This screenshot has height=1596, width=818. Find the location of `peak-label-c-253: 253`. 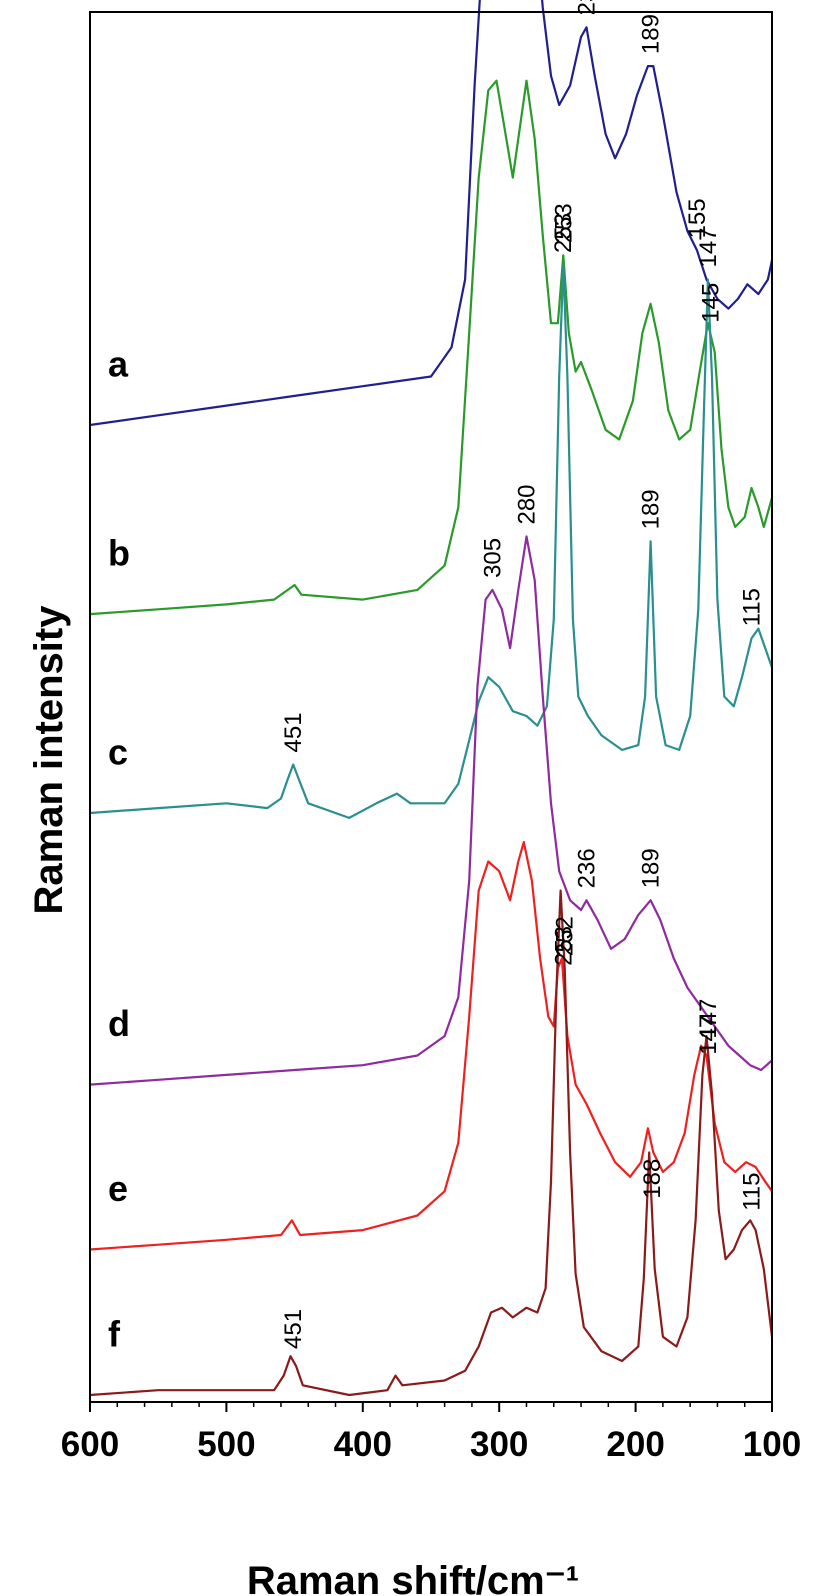

peak-label-c-253: 253 is located at coordinates (563, 233).